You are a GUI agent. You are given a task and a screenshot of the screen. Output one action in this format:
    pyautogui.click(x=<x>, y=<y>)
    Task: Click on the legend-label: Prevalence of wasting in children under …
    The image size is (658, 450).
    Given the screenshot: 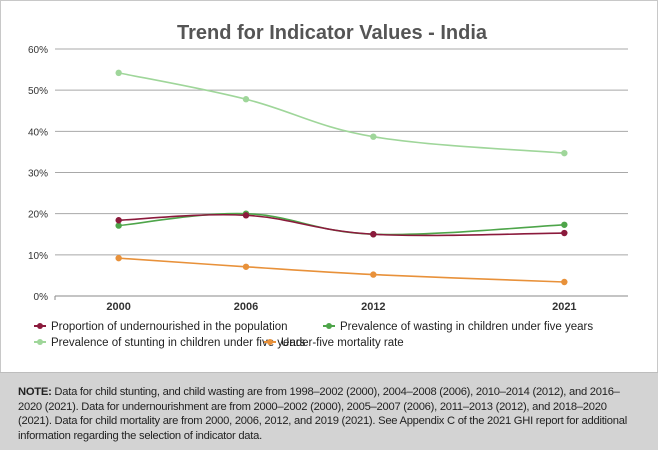 What is the action you would take?
    pyautogui.click(x=466, y=327)
    